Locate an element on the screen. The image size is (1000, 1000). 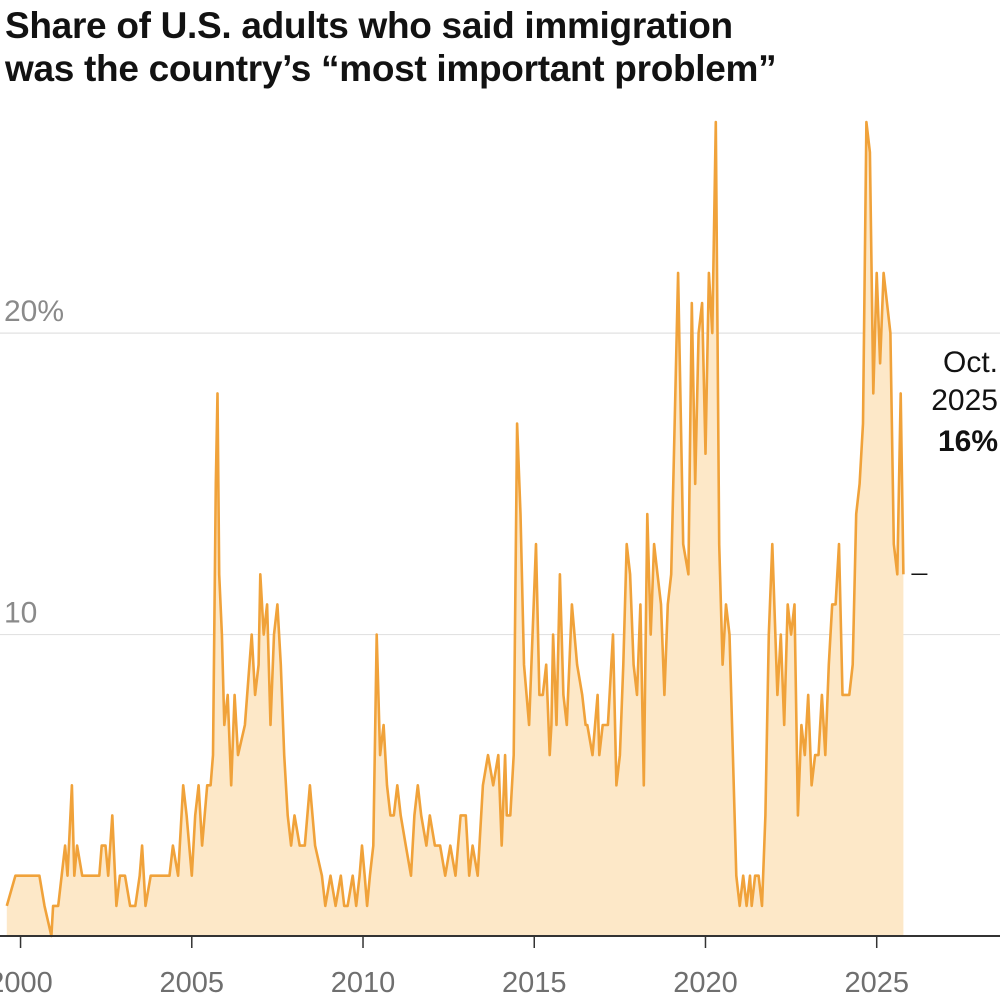
annotation-year: 2025 is located at coordinates (964, 400).